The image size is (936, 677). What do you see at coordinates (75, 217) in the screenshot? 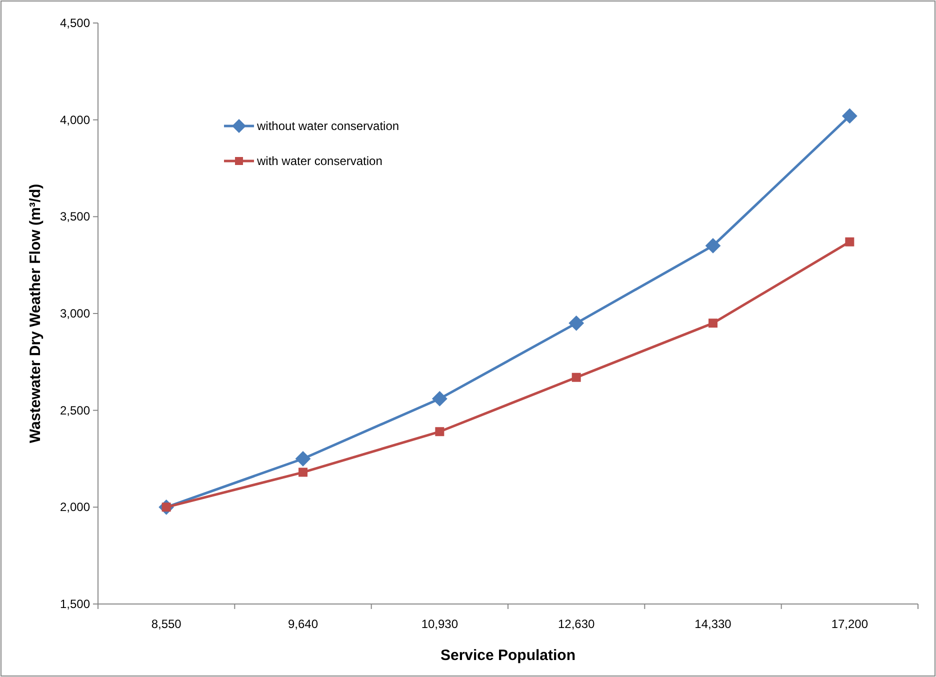
I see `y-tick-label: 3,500` at bounding box center [75, 217].